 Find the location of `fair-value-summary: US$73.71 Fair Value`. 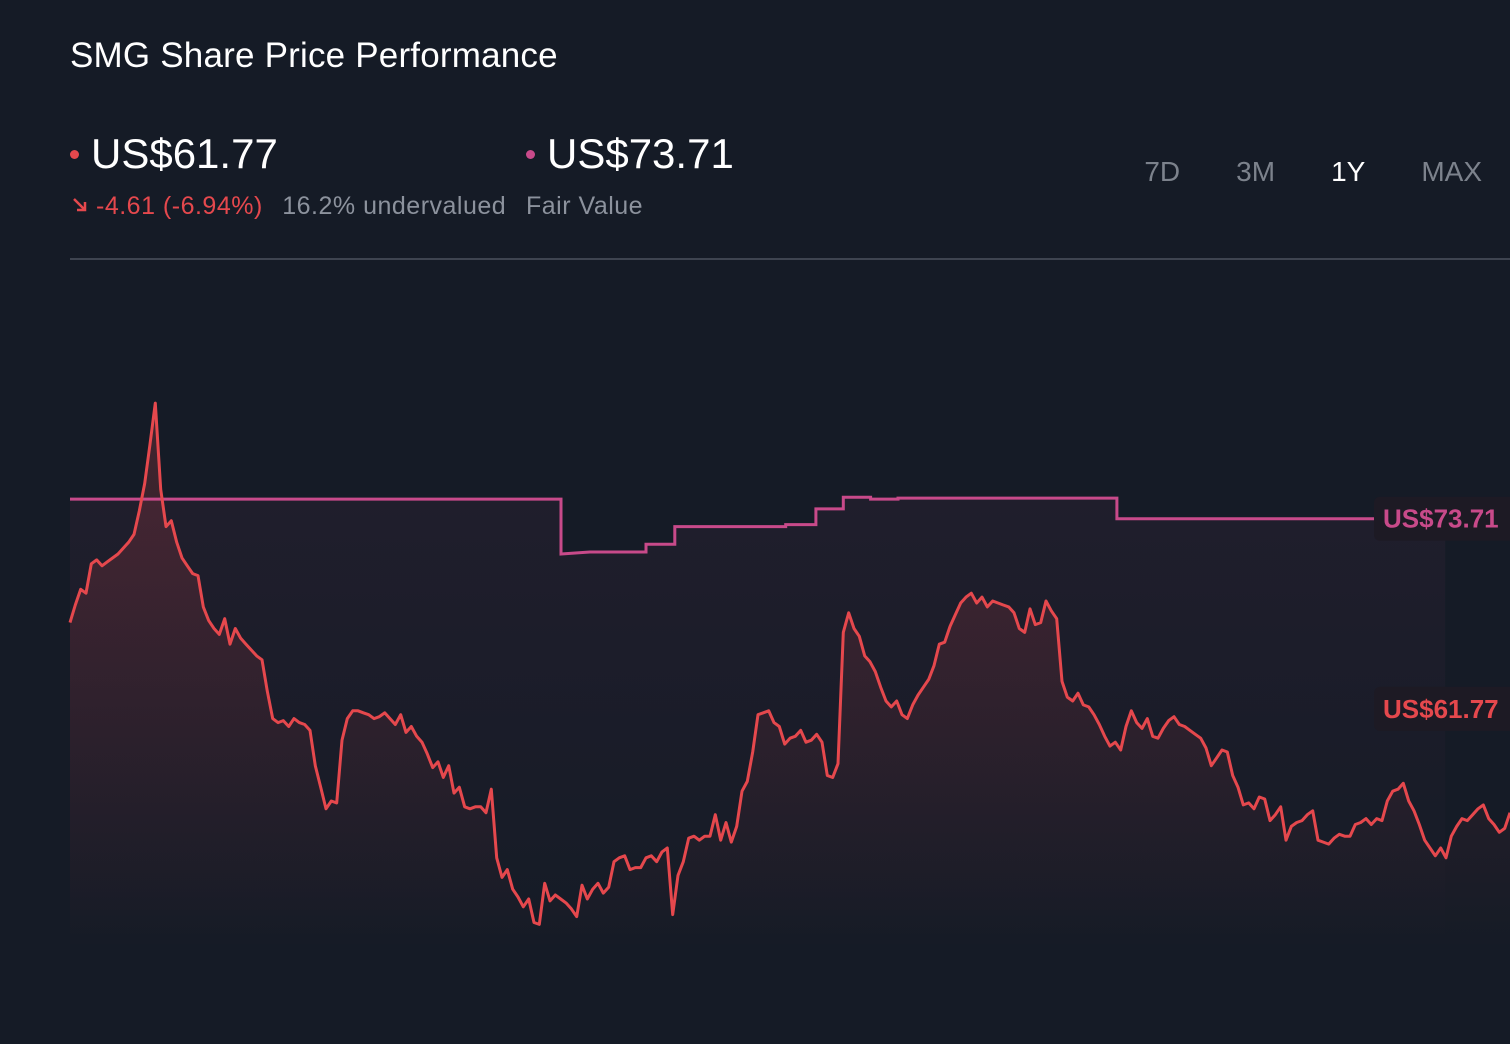

fair-value-summary: US$73.71 Fair Value is located at coordinates (630, 175).